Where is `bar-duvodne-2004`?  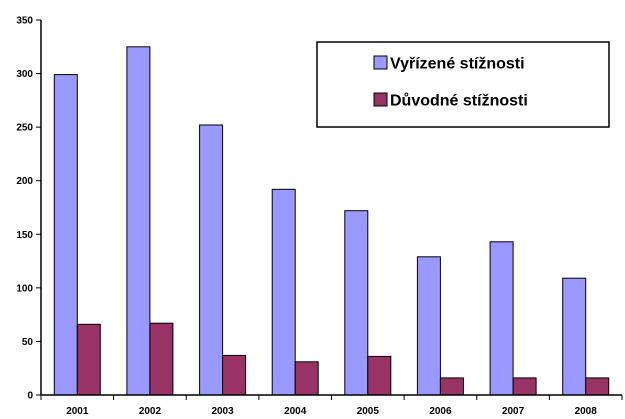
bar-duvodne-2004 is located at coordinates (306, 378).